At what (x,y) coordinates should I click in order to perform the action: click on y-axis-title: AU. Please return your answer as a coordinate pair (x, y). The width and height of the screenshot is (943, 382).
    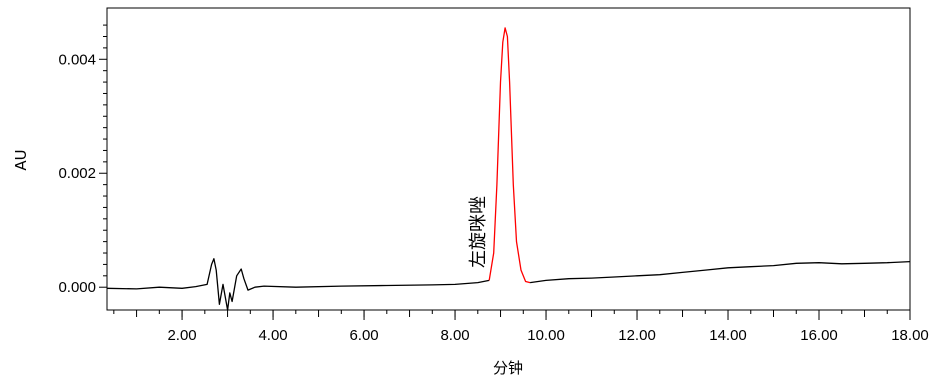
    Looking at the image, I should click on (21, 159).